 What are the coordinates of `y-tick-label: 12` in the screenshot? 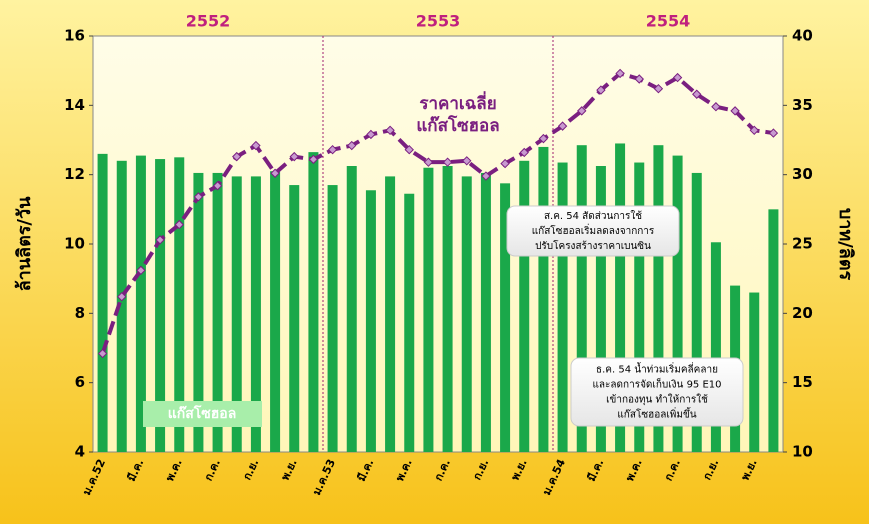 It's located at (74, 174).